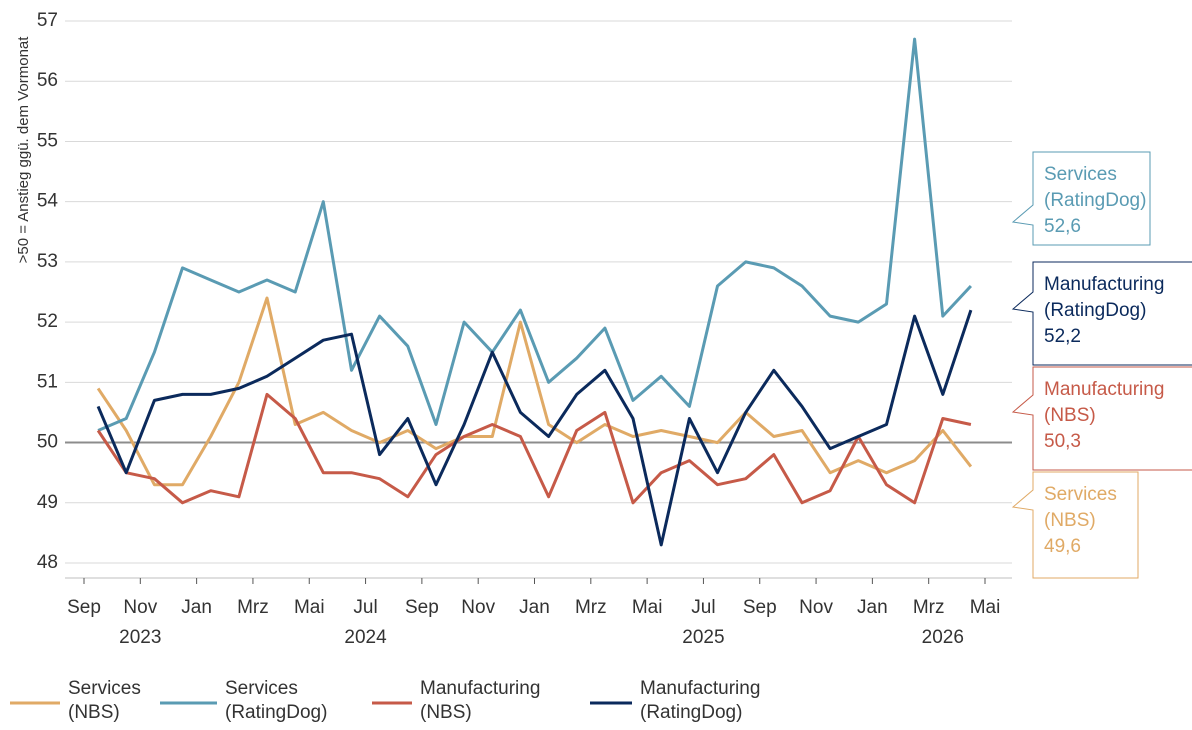 This screenshot has height=730, width=1192. I want to click on callout-name: Manufacturing (NBS), so click(1104, 402).